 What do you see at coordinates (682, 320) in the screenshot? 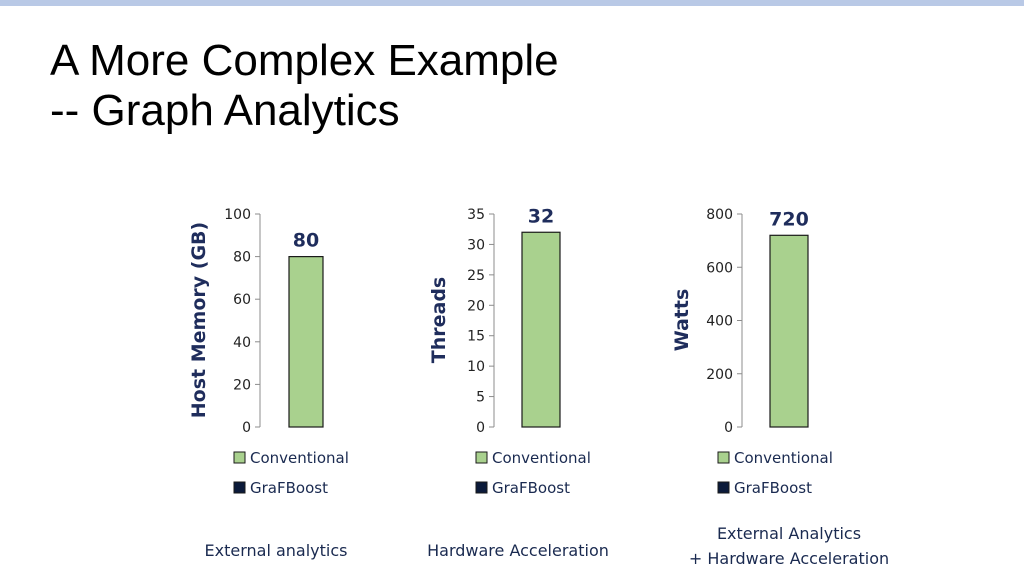
I see `chart-3-y-axis-label: Watts` at bounding box center [682, 320].